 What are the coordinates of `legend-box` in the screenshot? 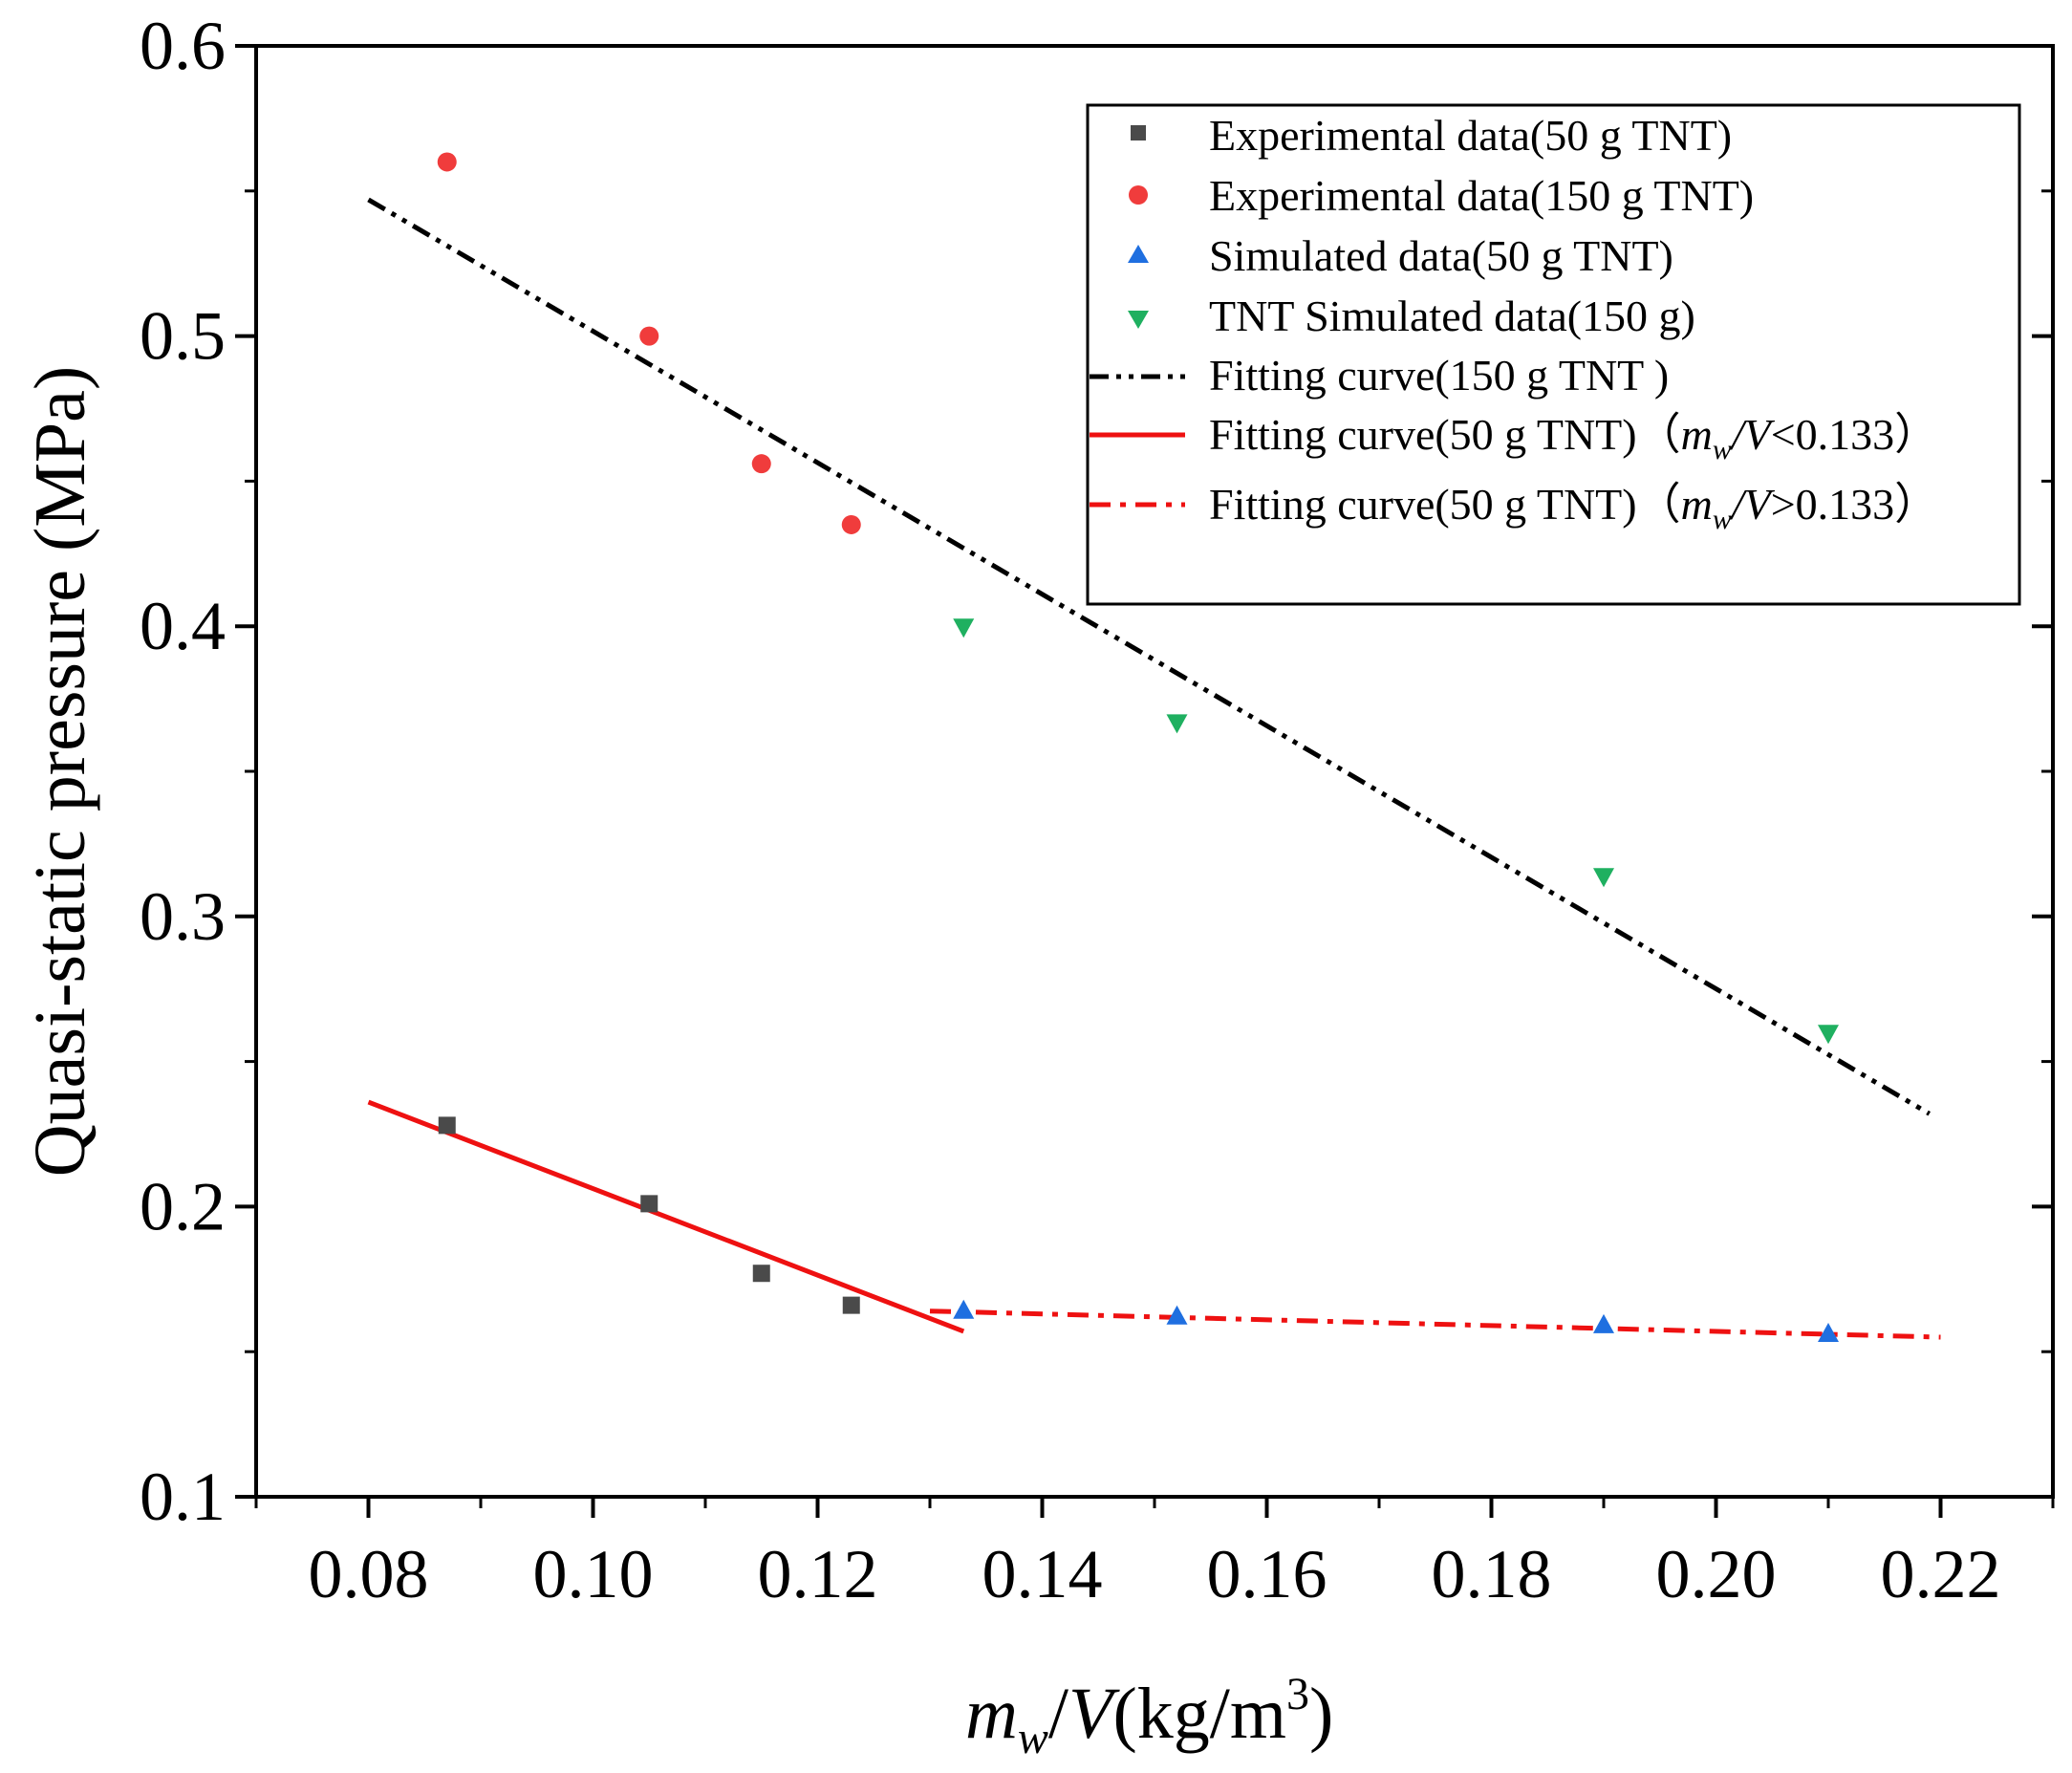 It's located at (1553, 354).